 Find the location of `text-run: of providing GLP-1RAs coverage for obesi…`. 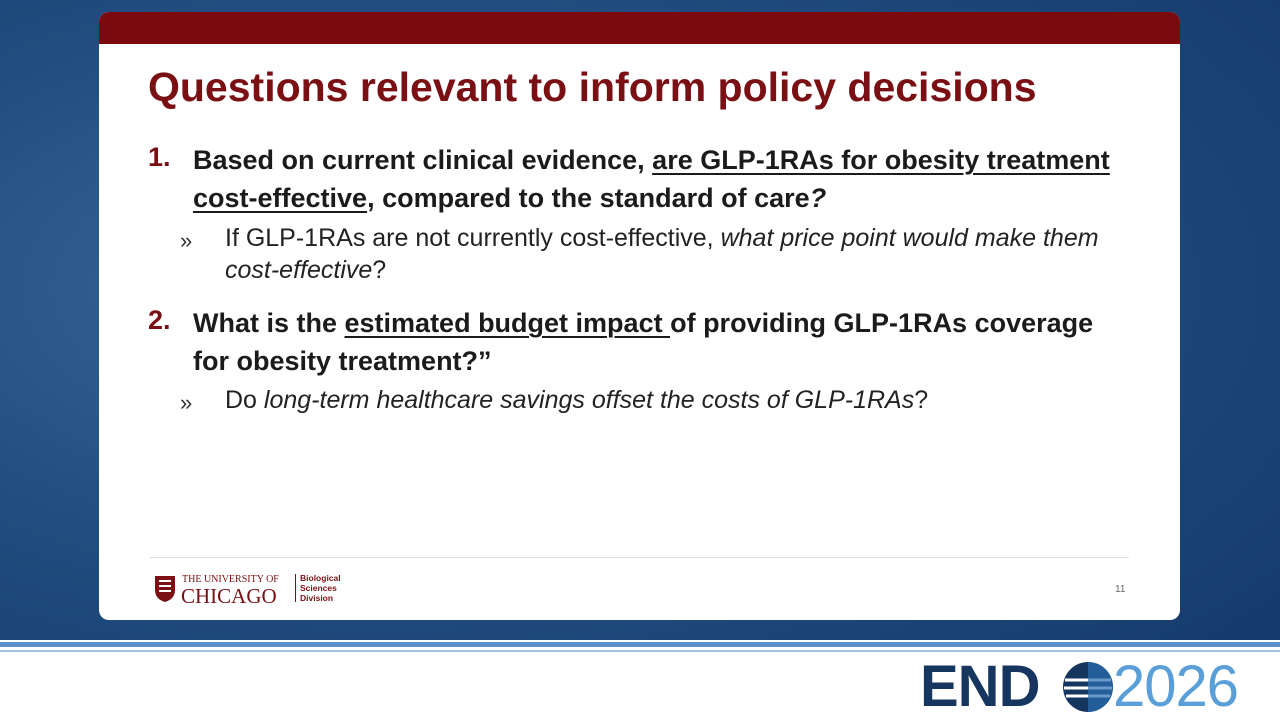

text-run: of providing GLP-1RAs coverage for obesi… is located at coordinates (643, 342).